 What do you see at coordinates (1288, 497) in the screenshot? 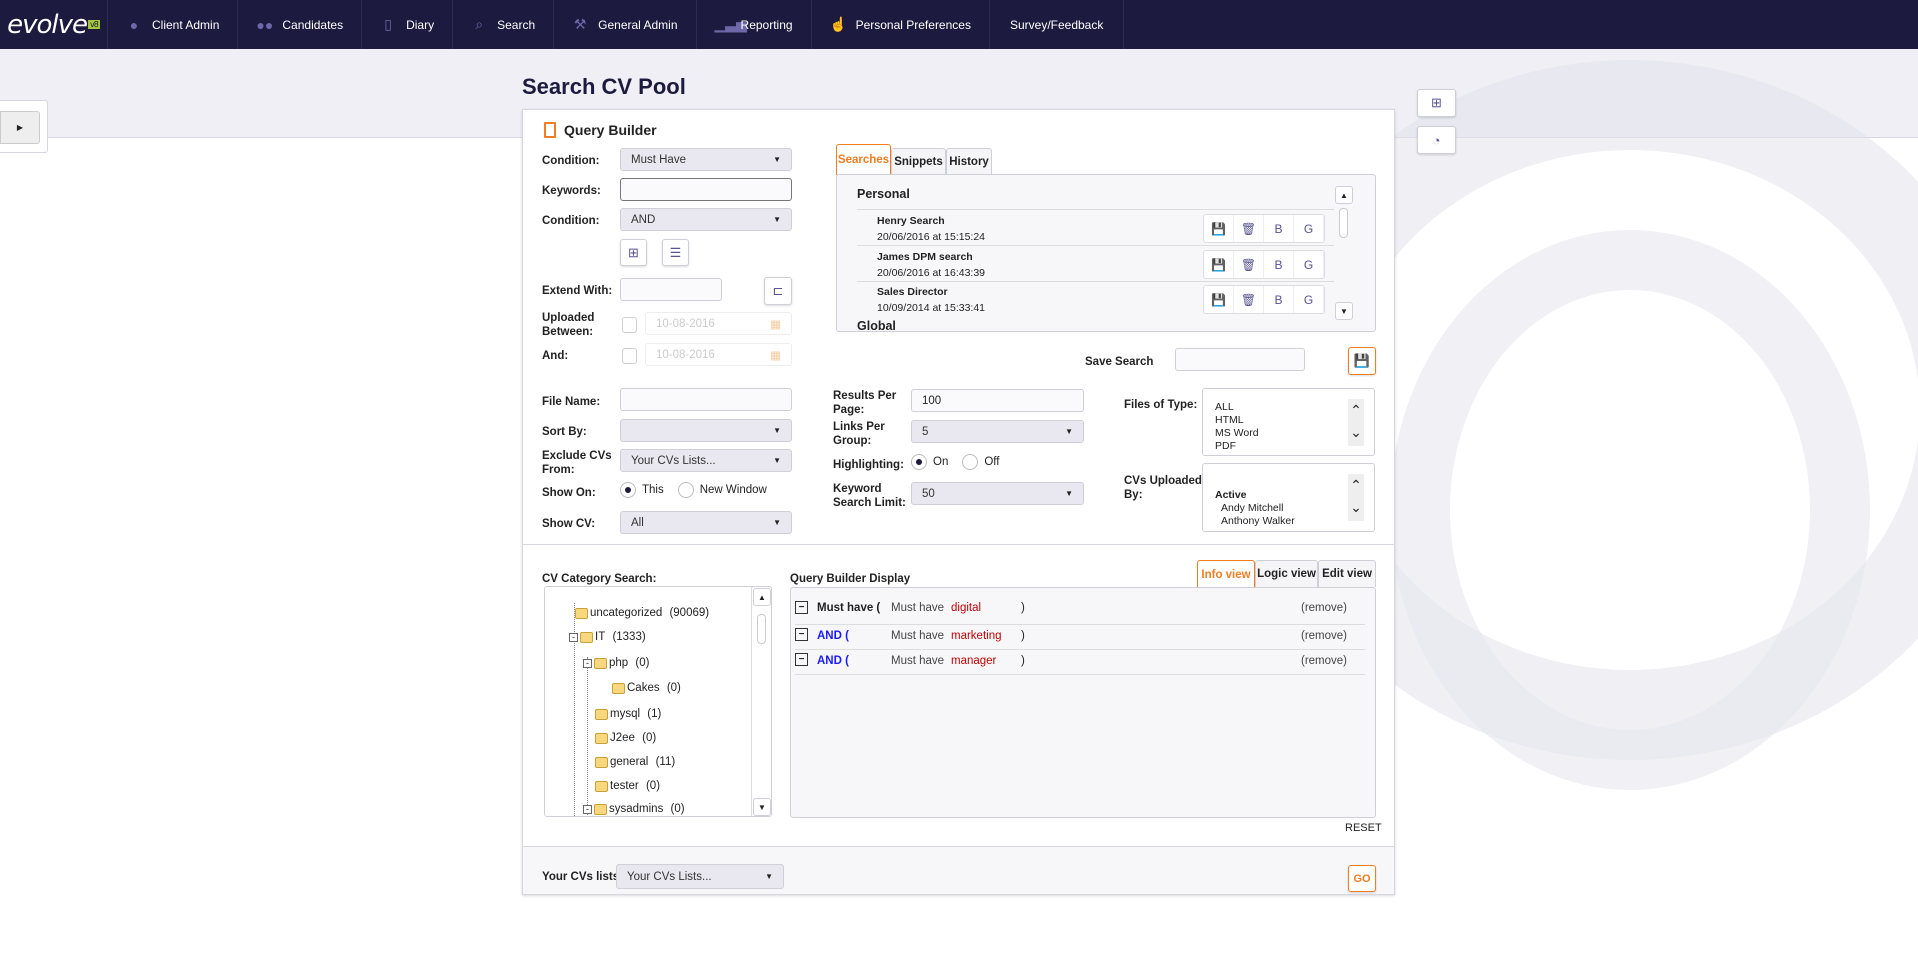
I see `cvs-uploaded-by-list: Active Andy Mitchell Anthony Walker ⌃ ⌄` at bounding box center [1288, 497].